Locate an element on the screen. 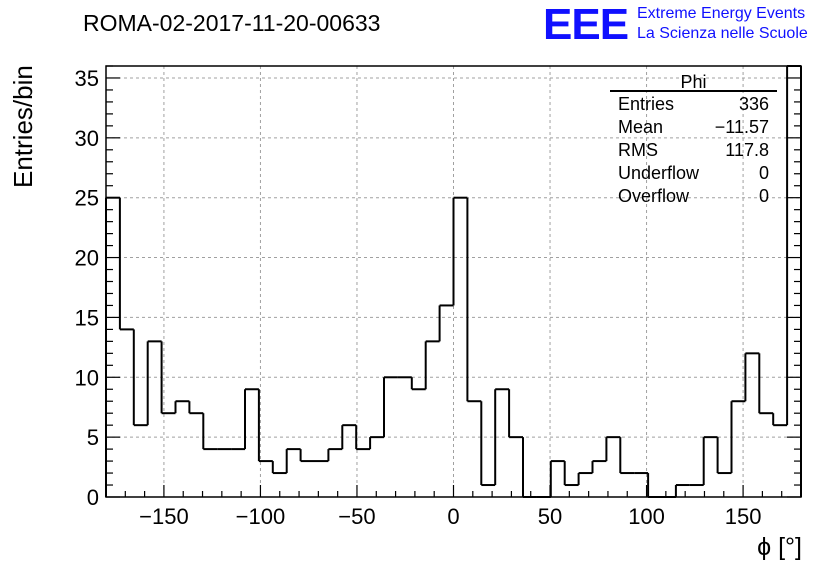 This screenshot has height=572, width=836. x-axis-label: ϕ [°] is located at coordinates (779, 547).